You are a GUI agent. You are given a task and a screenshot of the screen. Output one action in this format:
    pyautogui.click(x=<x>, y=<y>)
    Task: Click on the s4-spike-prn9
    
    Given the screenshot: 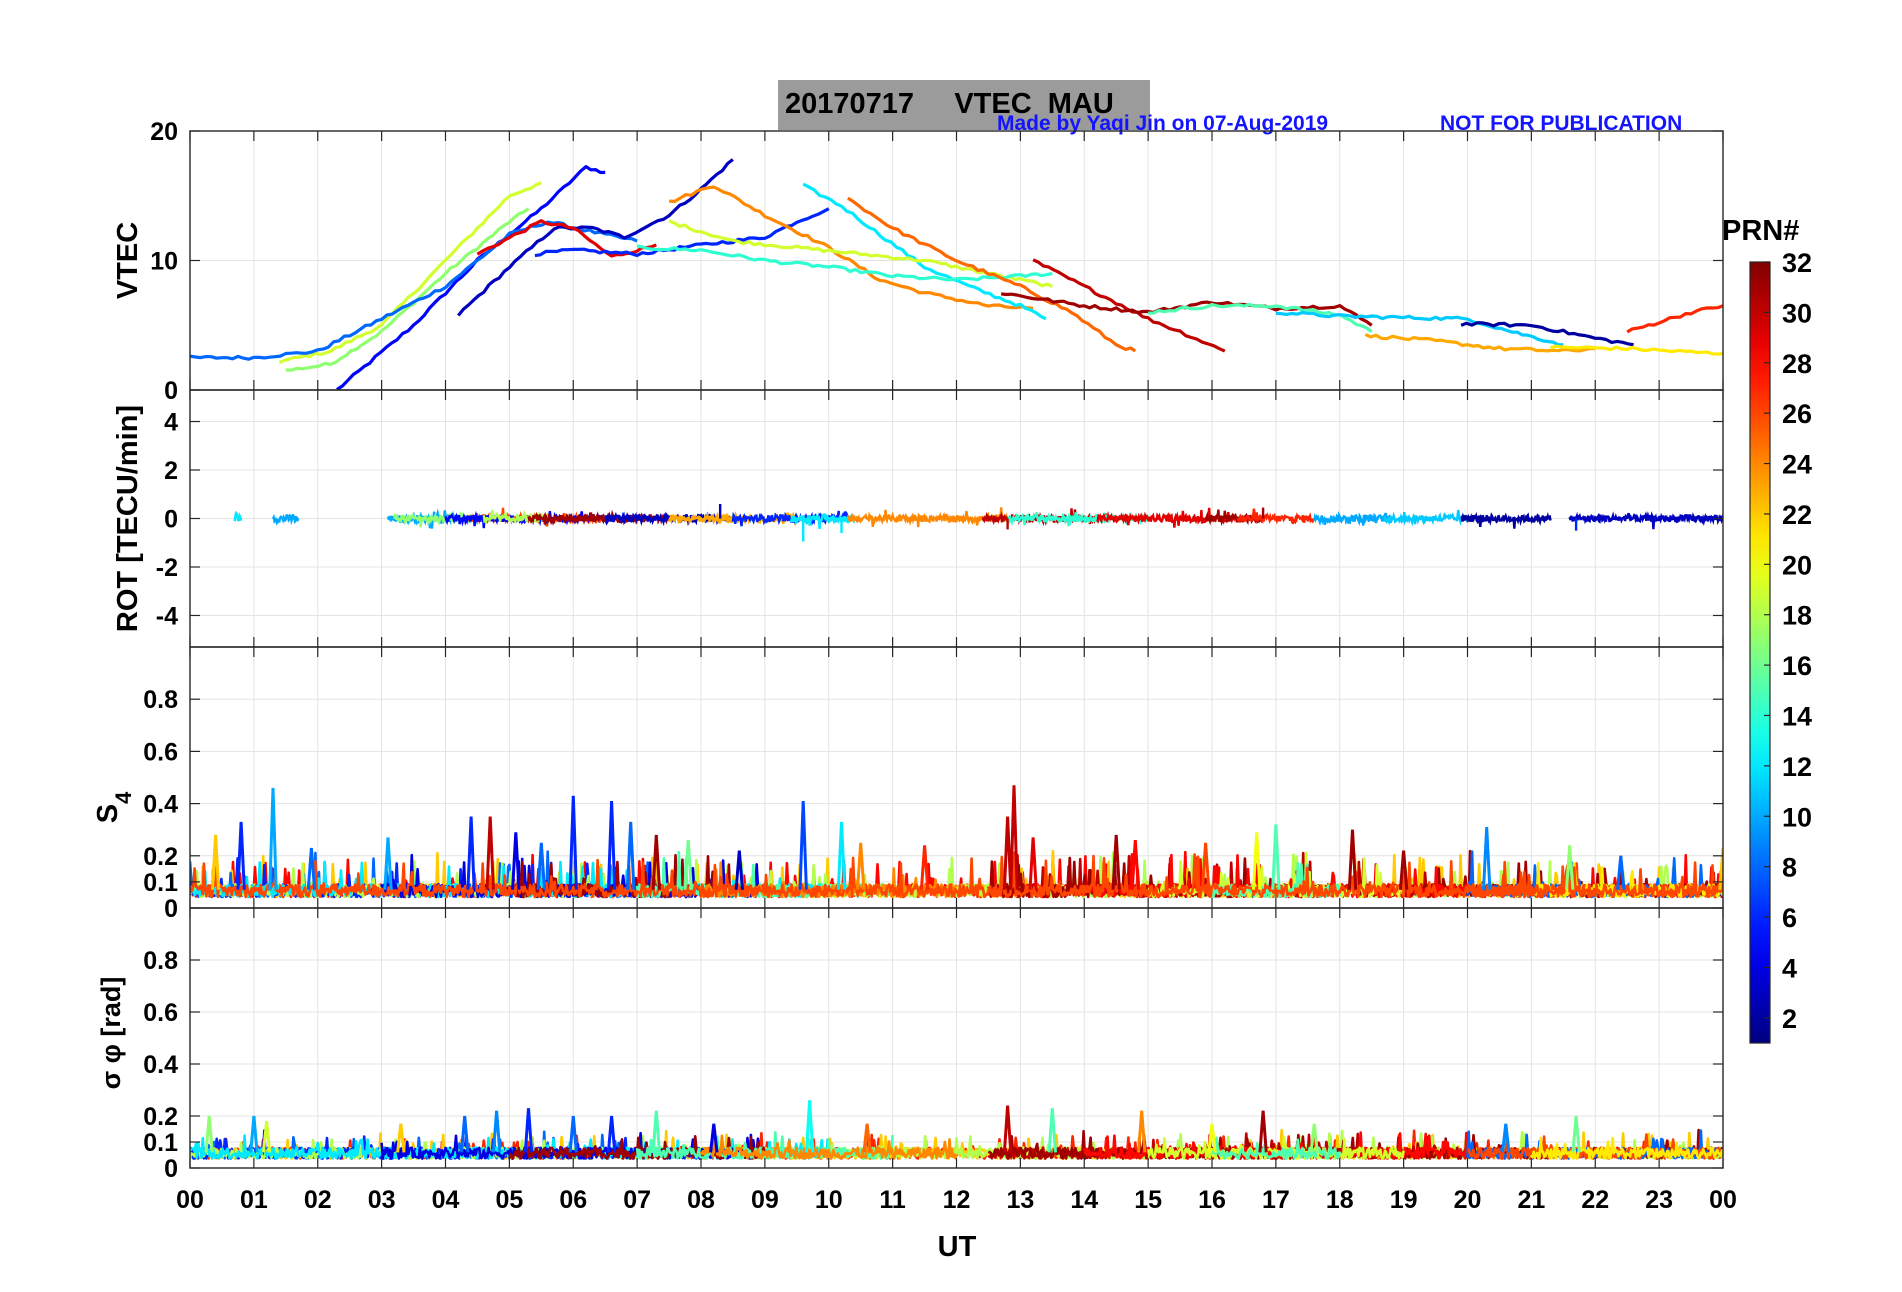 What is the action you would take?
    pyautogui.click(x=1487, y=858)
    